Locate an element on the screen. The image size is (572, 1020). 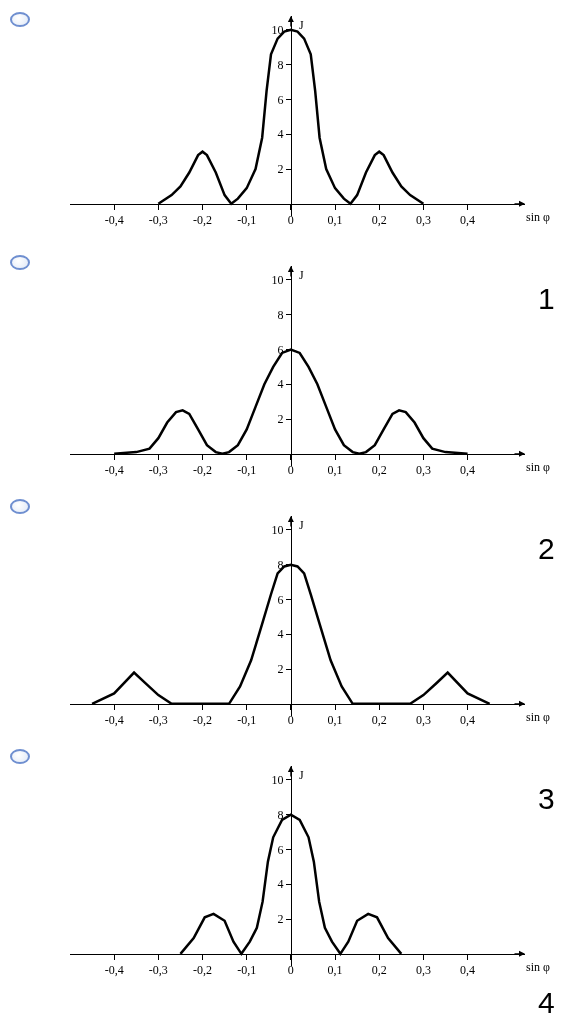
text: 1 is located at coordinates (546, 298).